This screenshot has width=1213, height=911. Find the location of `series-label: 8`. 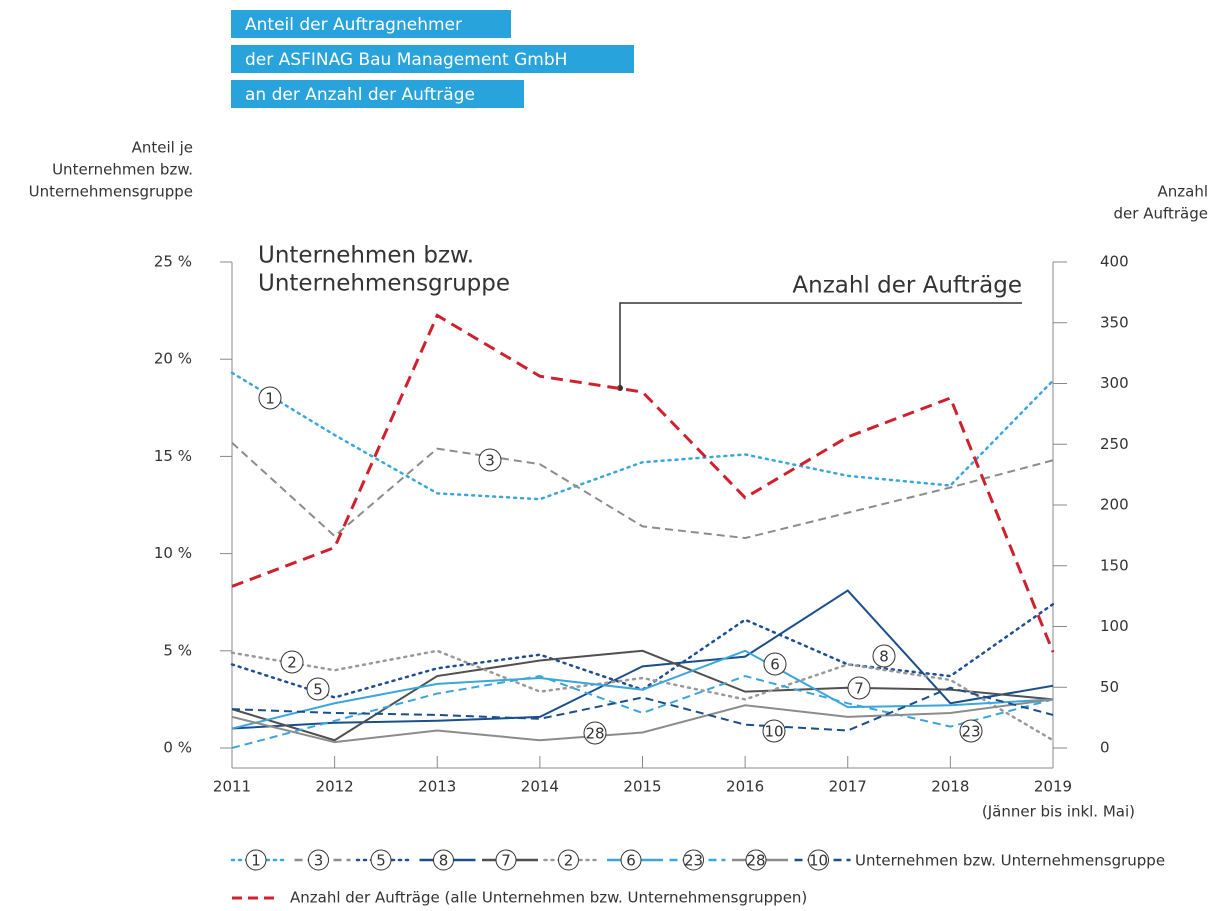

series-label: 8 is located at coordinates (884, 657).